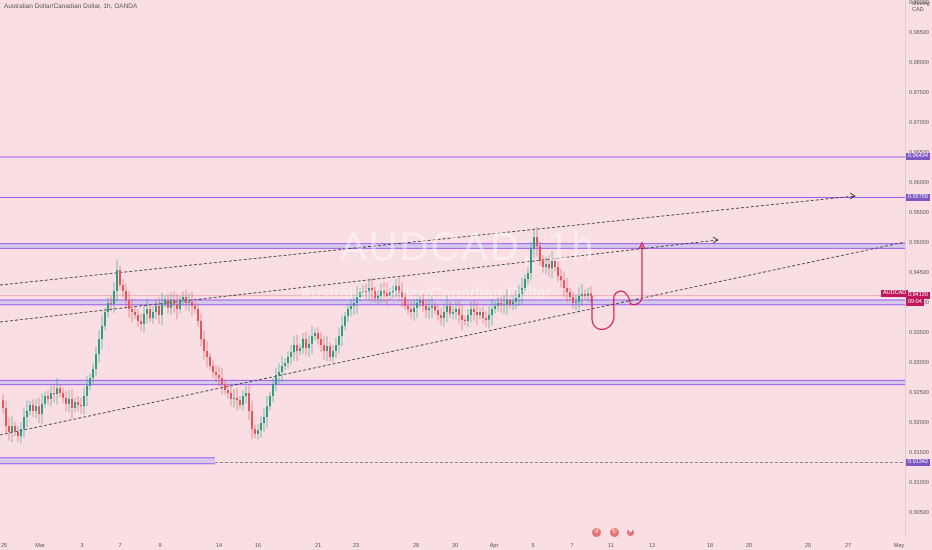 The width and height of the screenshot is (932, 550). Describe the element at coordinates (919, 153) in the screenshot. I see `y-tick-label: 0.96500` at that location.